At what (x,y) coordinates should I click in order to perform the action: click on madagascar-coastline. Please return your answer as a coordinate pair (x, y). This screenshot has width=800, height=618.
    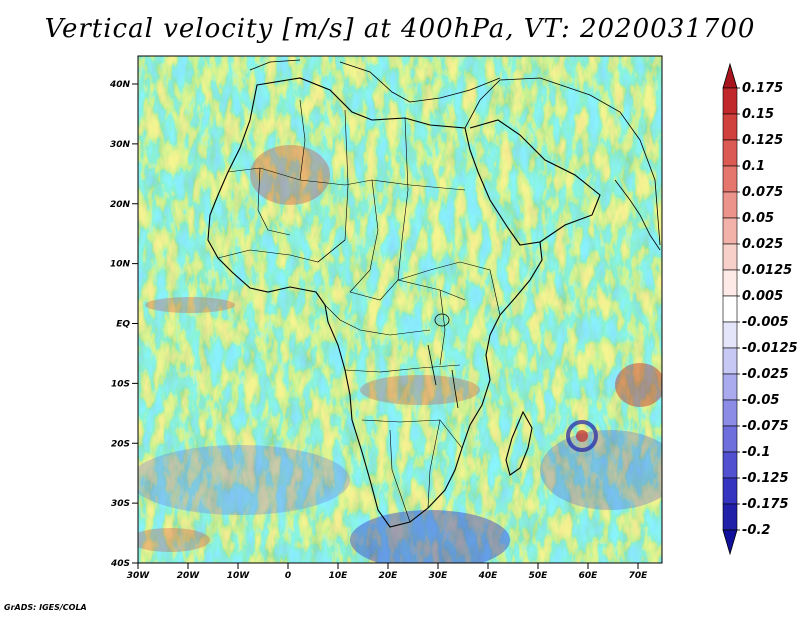
    Looking at the image, I should click on (519, 443).